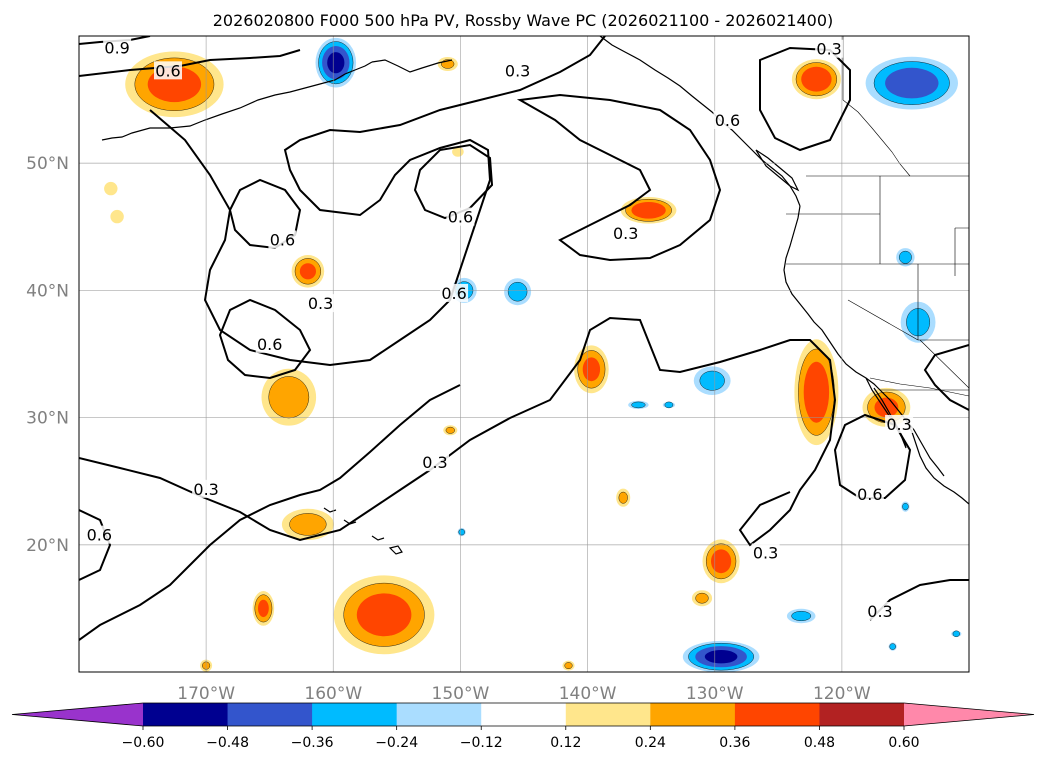 This screenshot has width=1047, height=765. I want to click on colorbar-tick-label: −0.36, so click(312, 743).